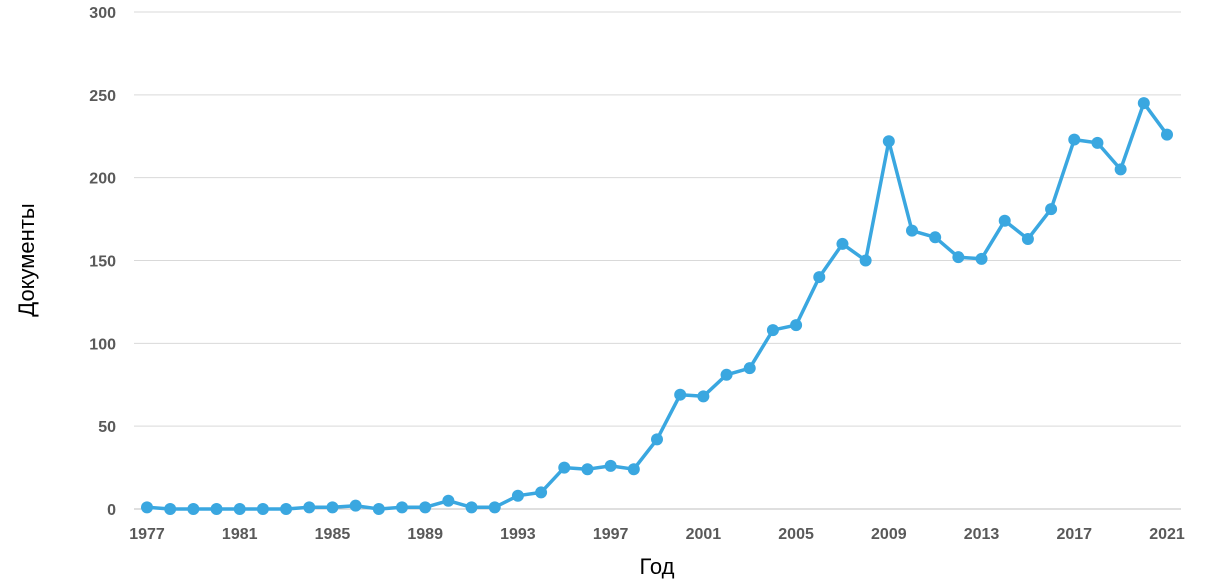  Describe the element at coordinates (657, 439) in the screenshot. I see `data-point-1999` at that location.